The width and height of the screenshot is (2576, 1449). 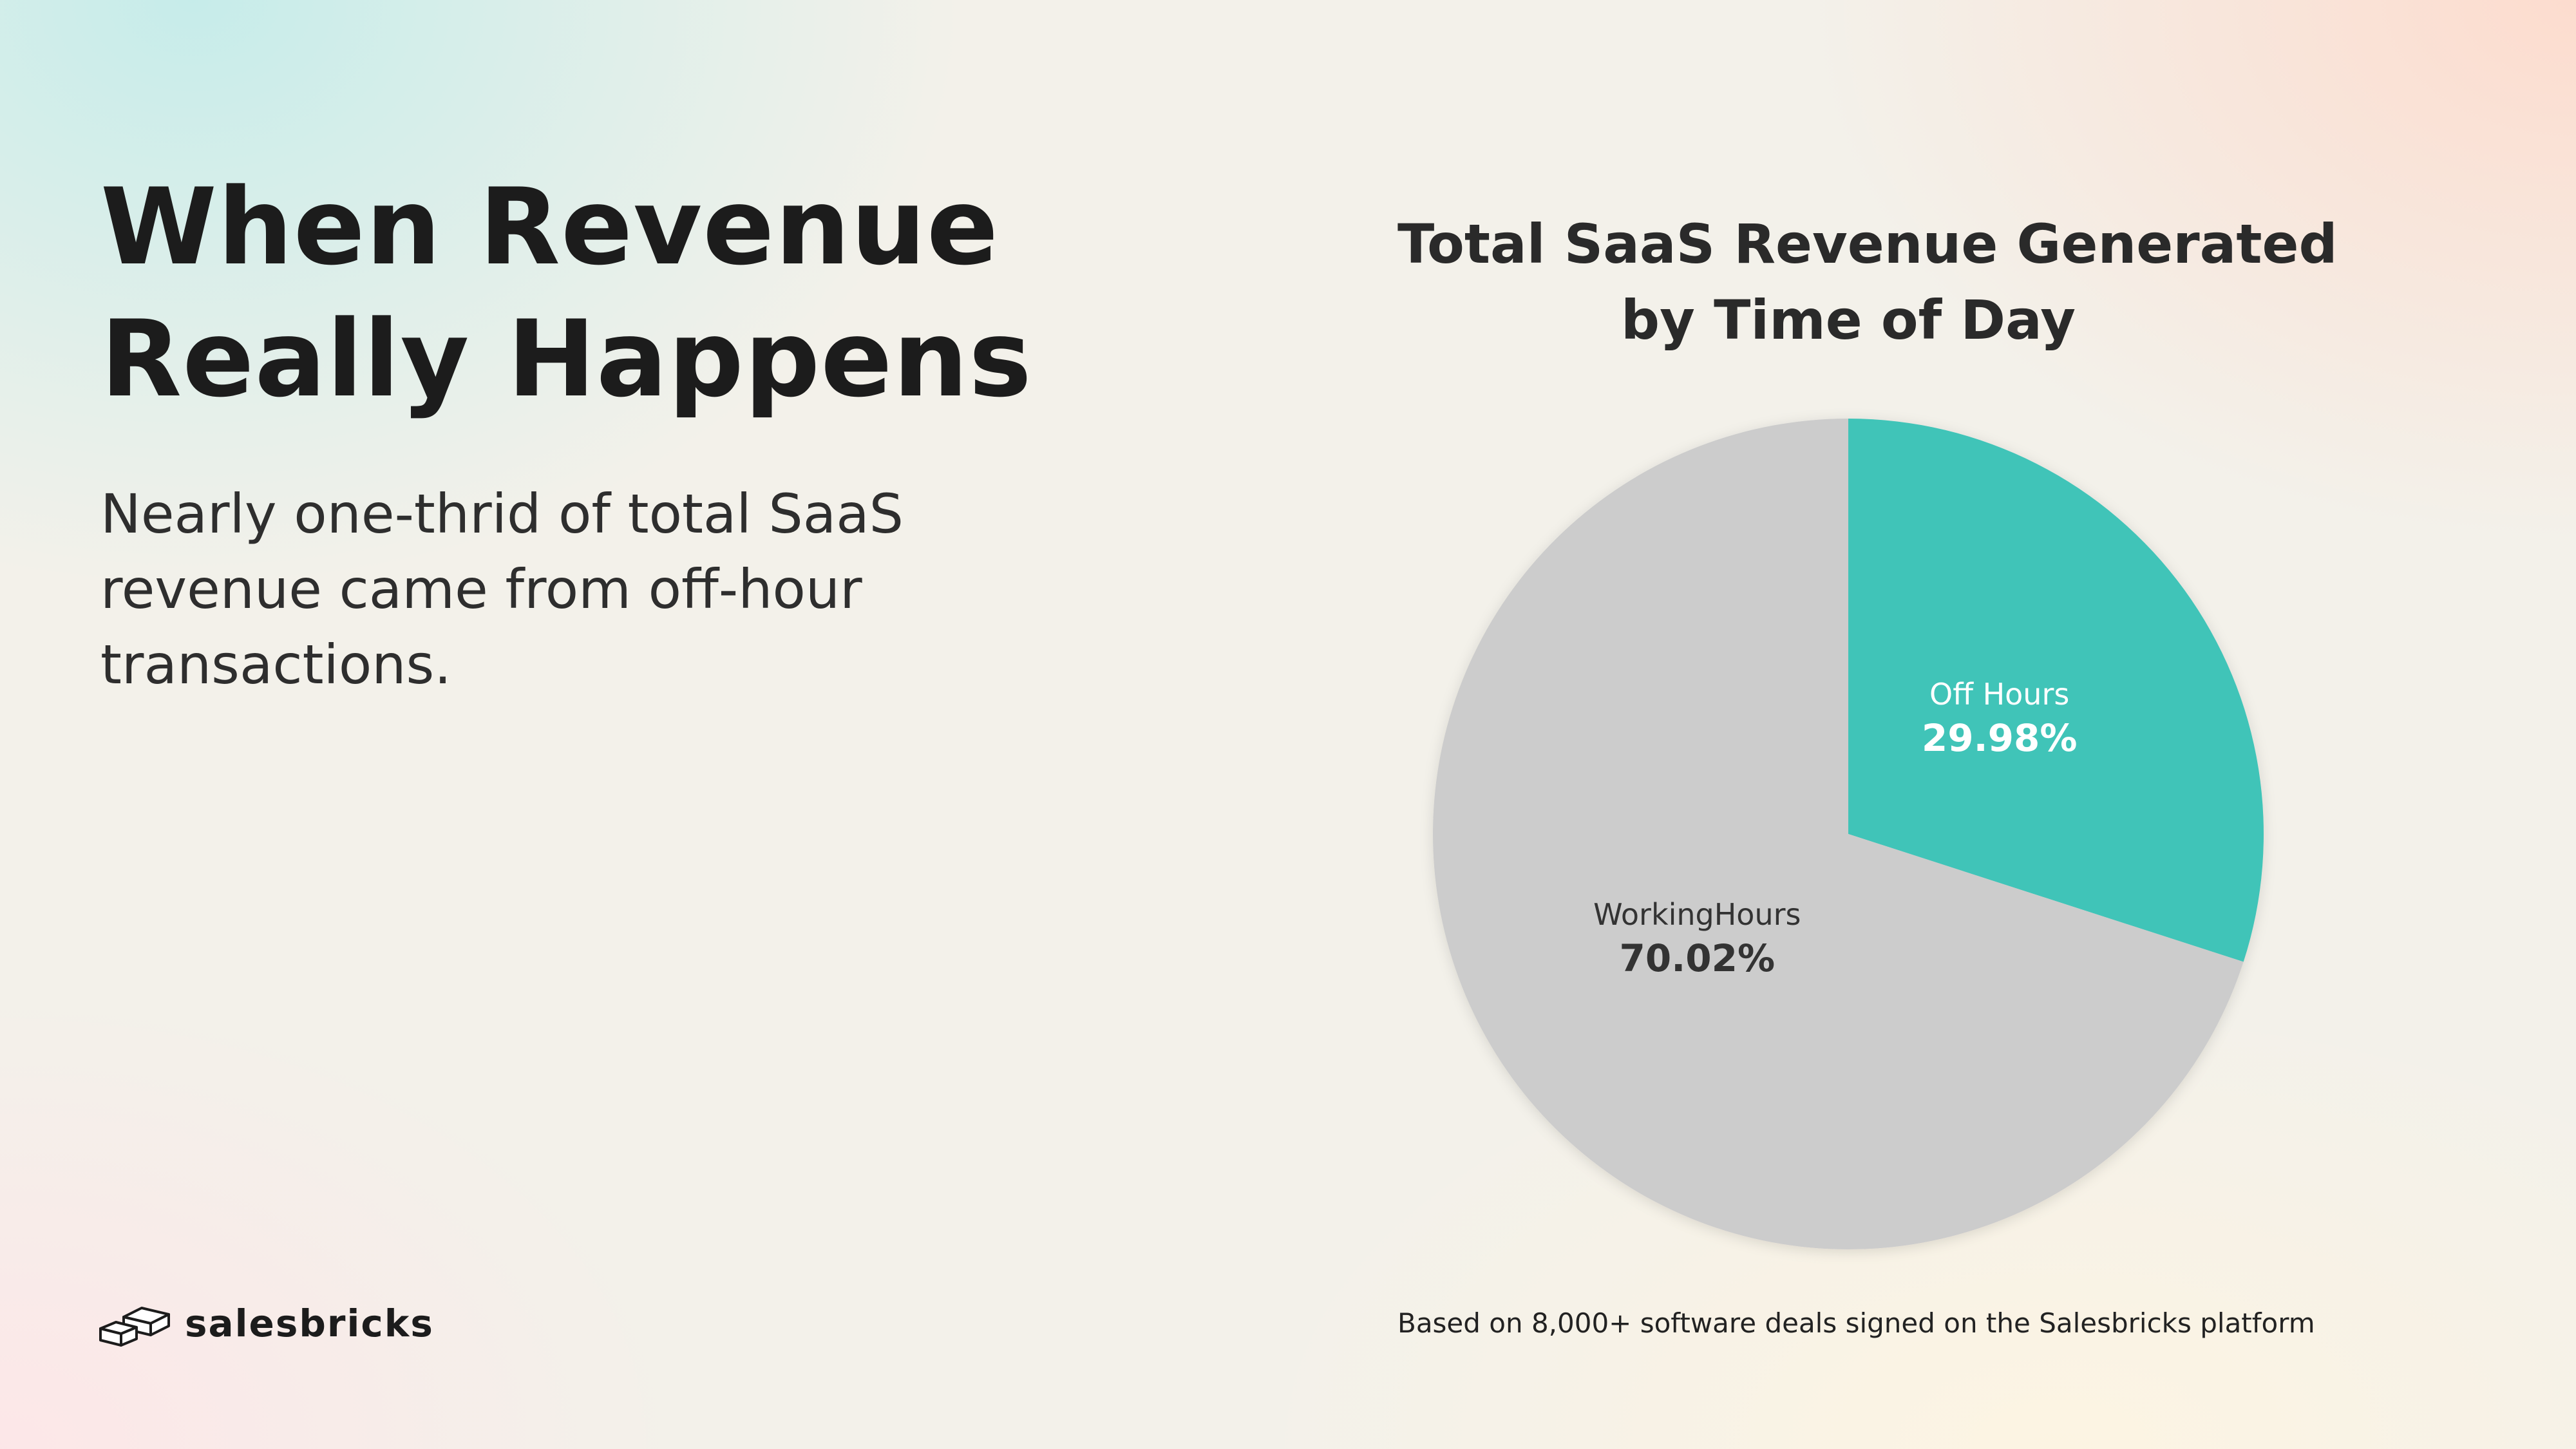 I want to click on brand-logo: salesbricks, so click(x=266, y=1323).